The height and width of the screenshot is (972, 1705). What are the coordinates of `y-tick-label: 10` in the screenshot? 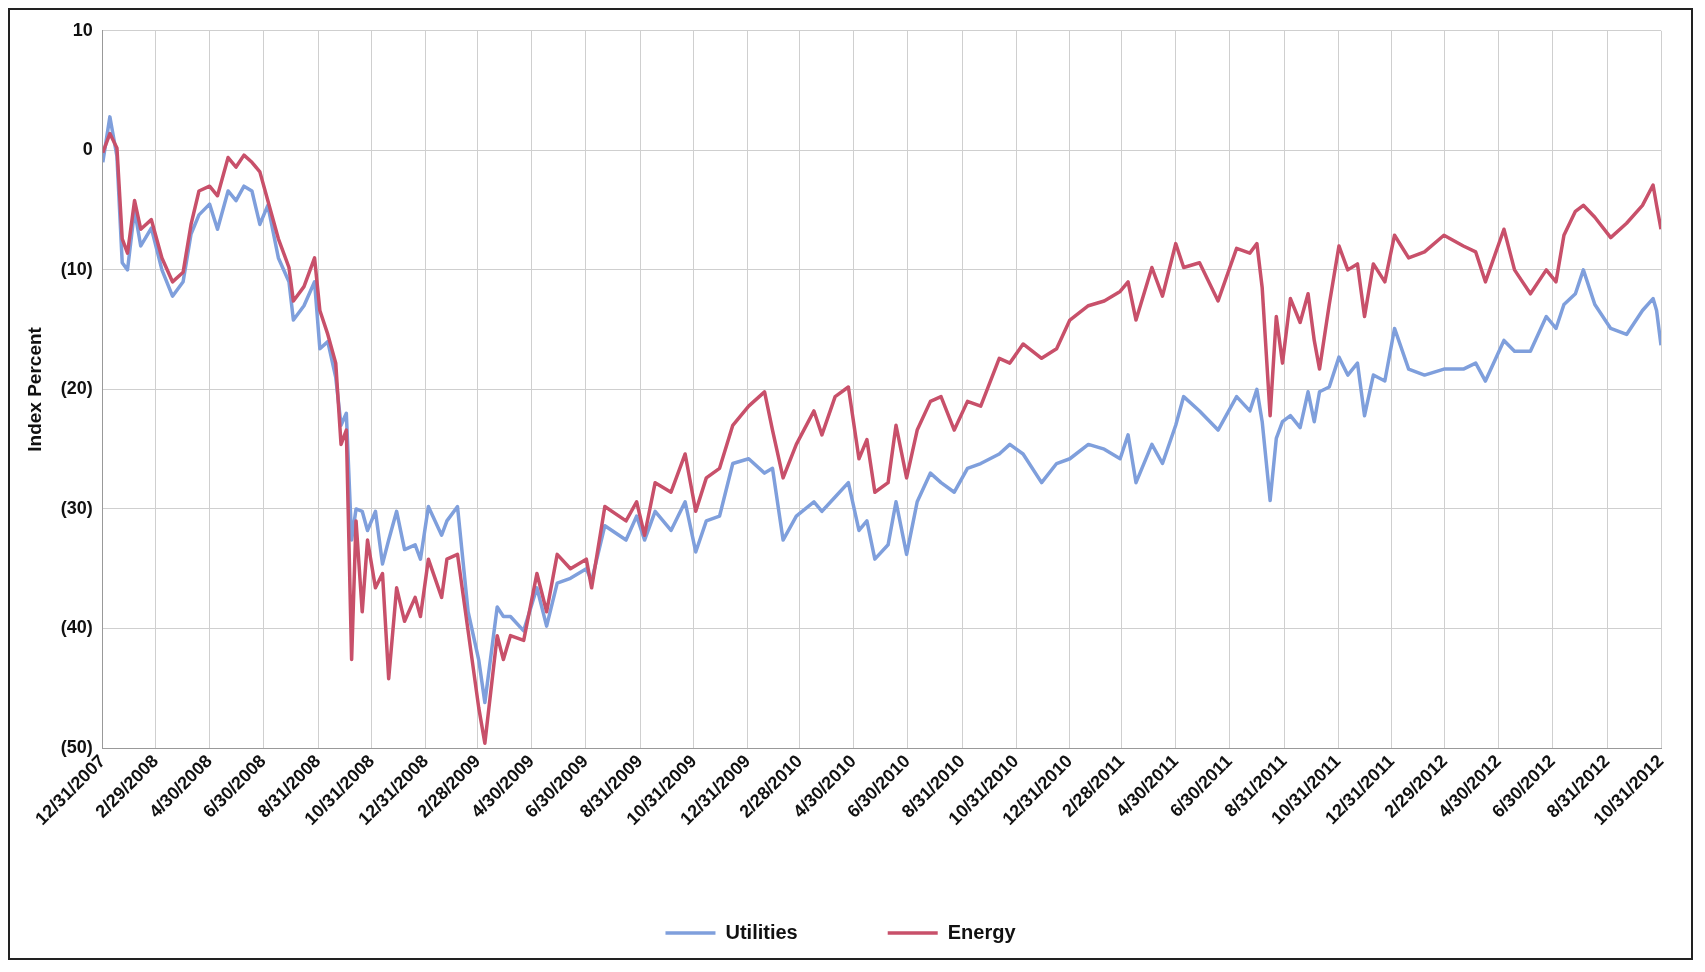 It's located at (82, 29).